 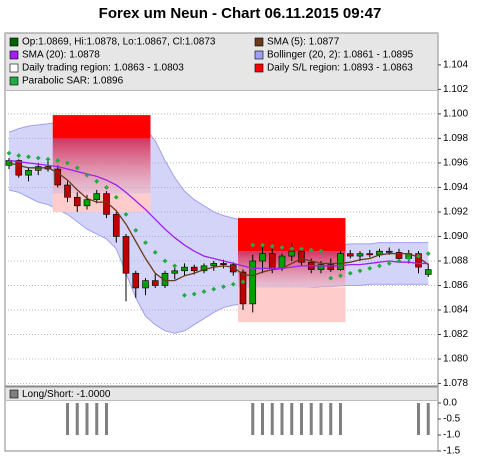 What do you see at coordinates (340, 55) in the screenshot?
I see `legend-label: Bollinger (20, 2): 1.0861 - 1.0895` at bounding box center [340, 55].